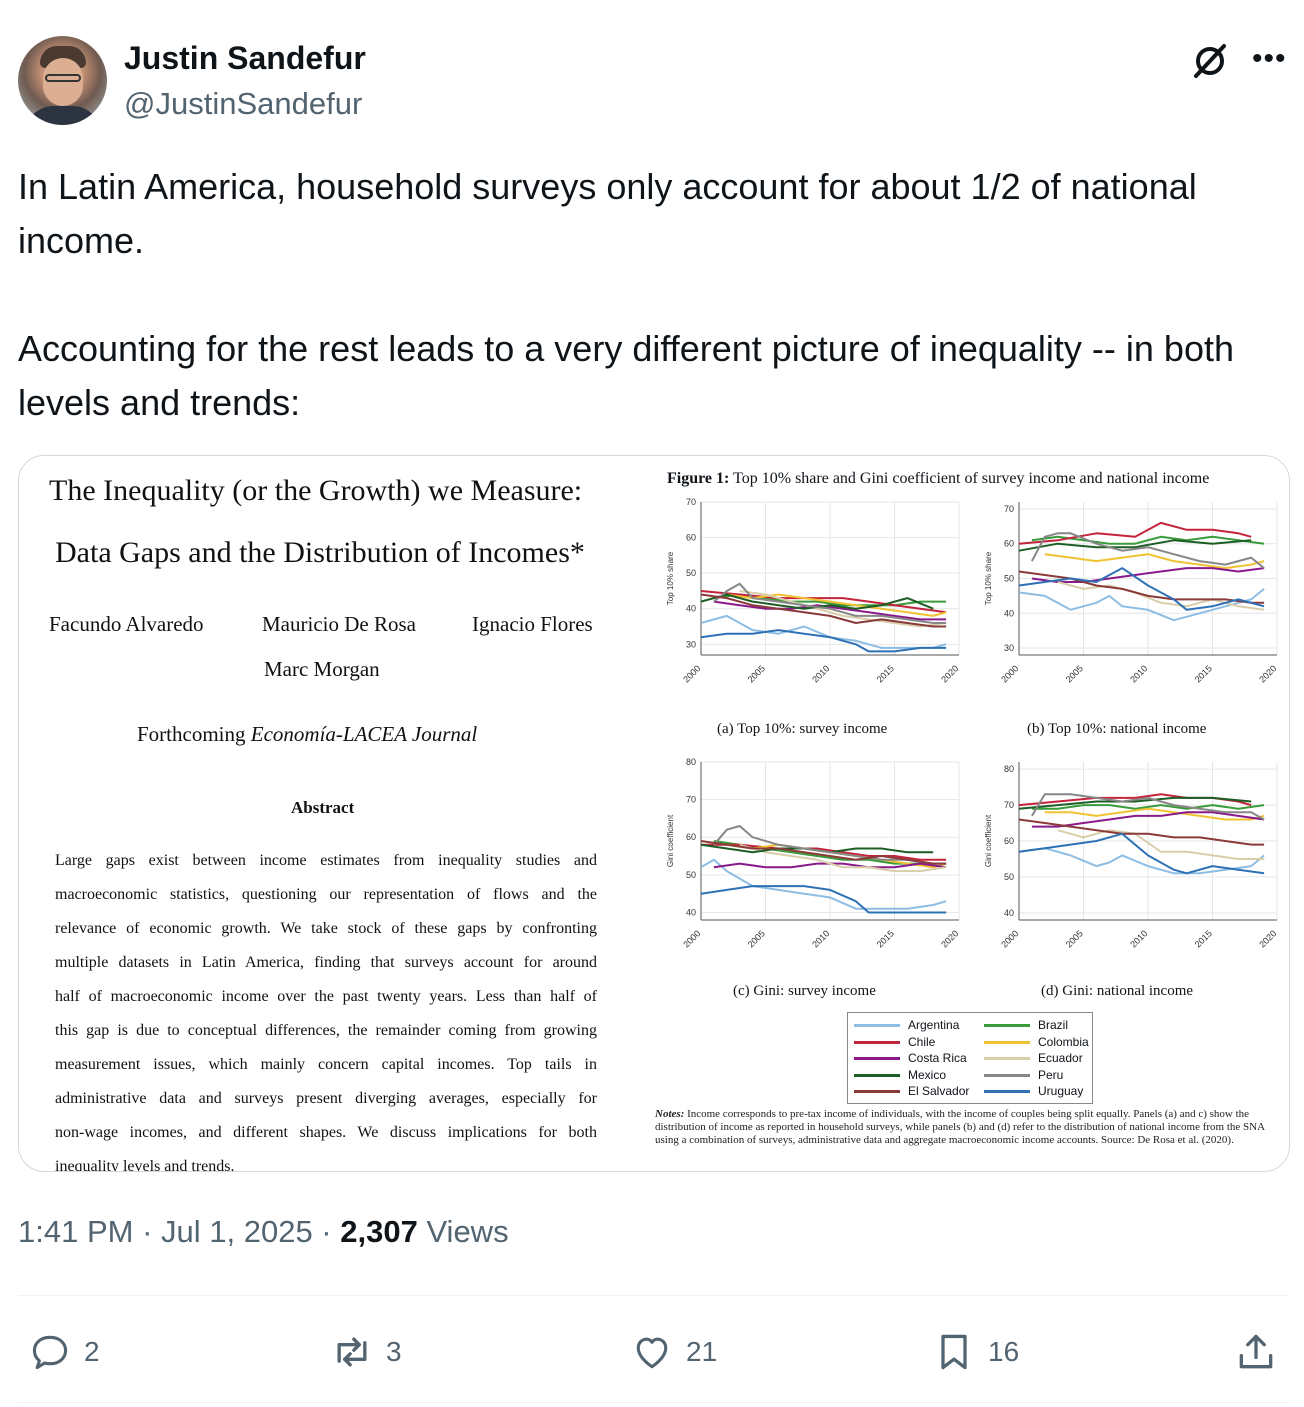 The width and height of the screenshot is (1304, 1407). What do you see at coordinates (691, 644) in the screenshot?
I see `y-tick-label: 30` at bounding box center [691, 644].